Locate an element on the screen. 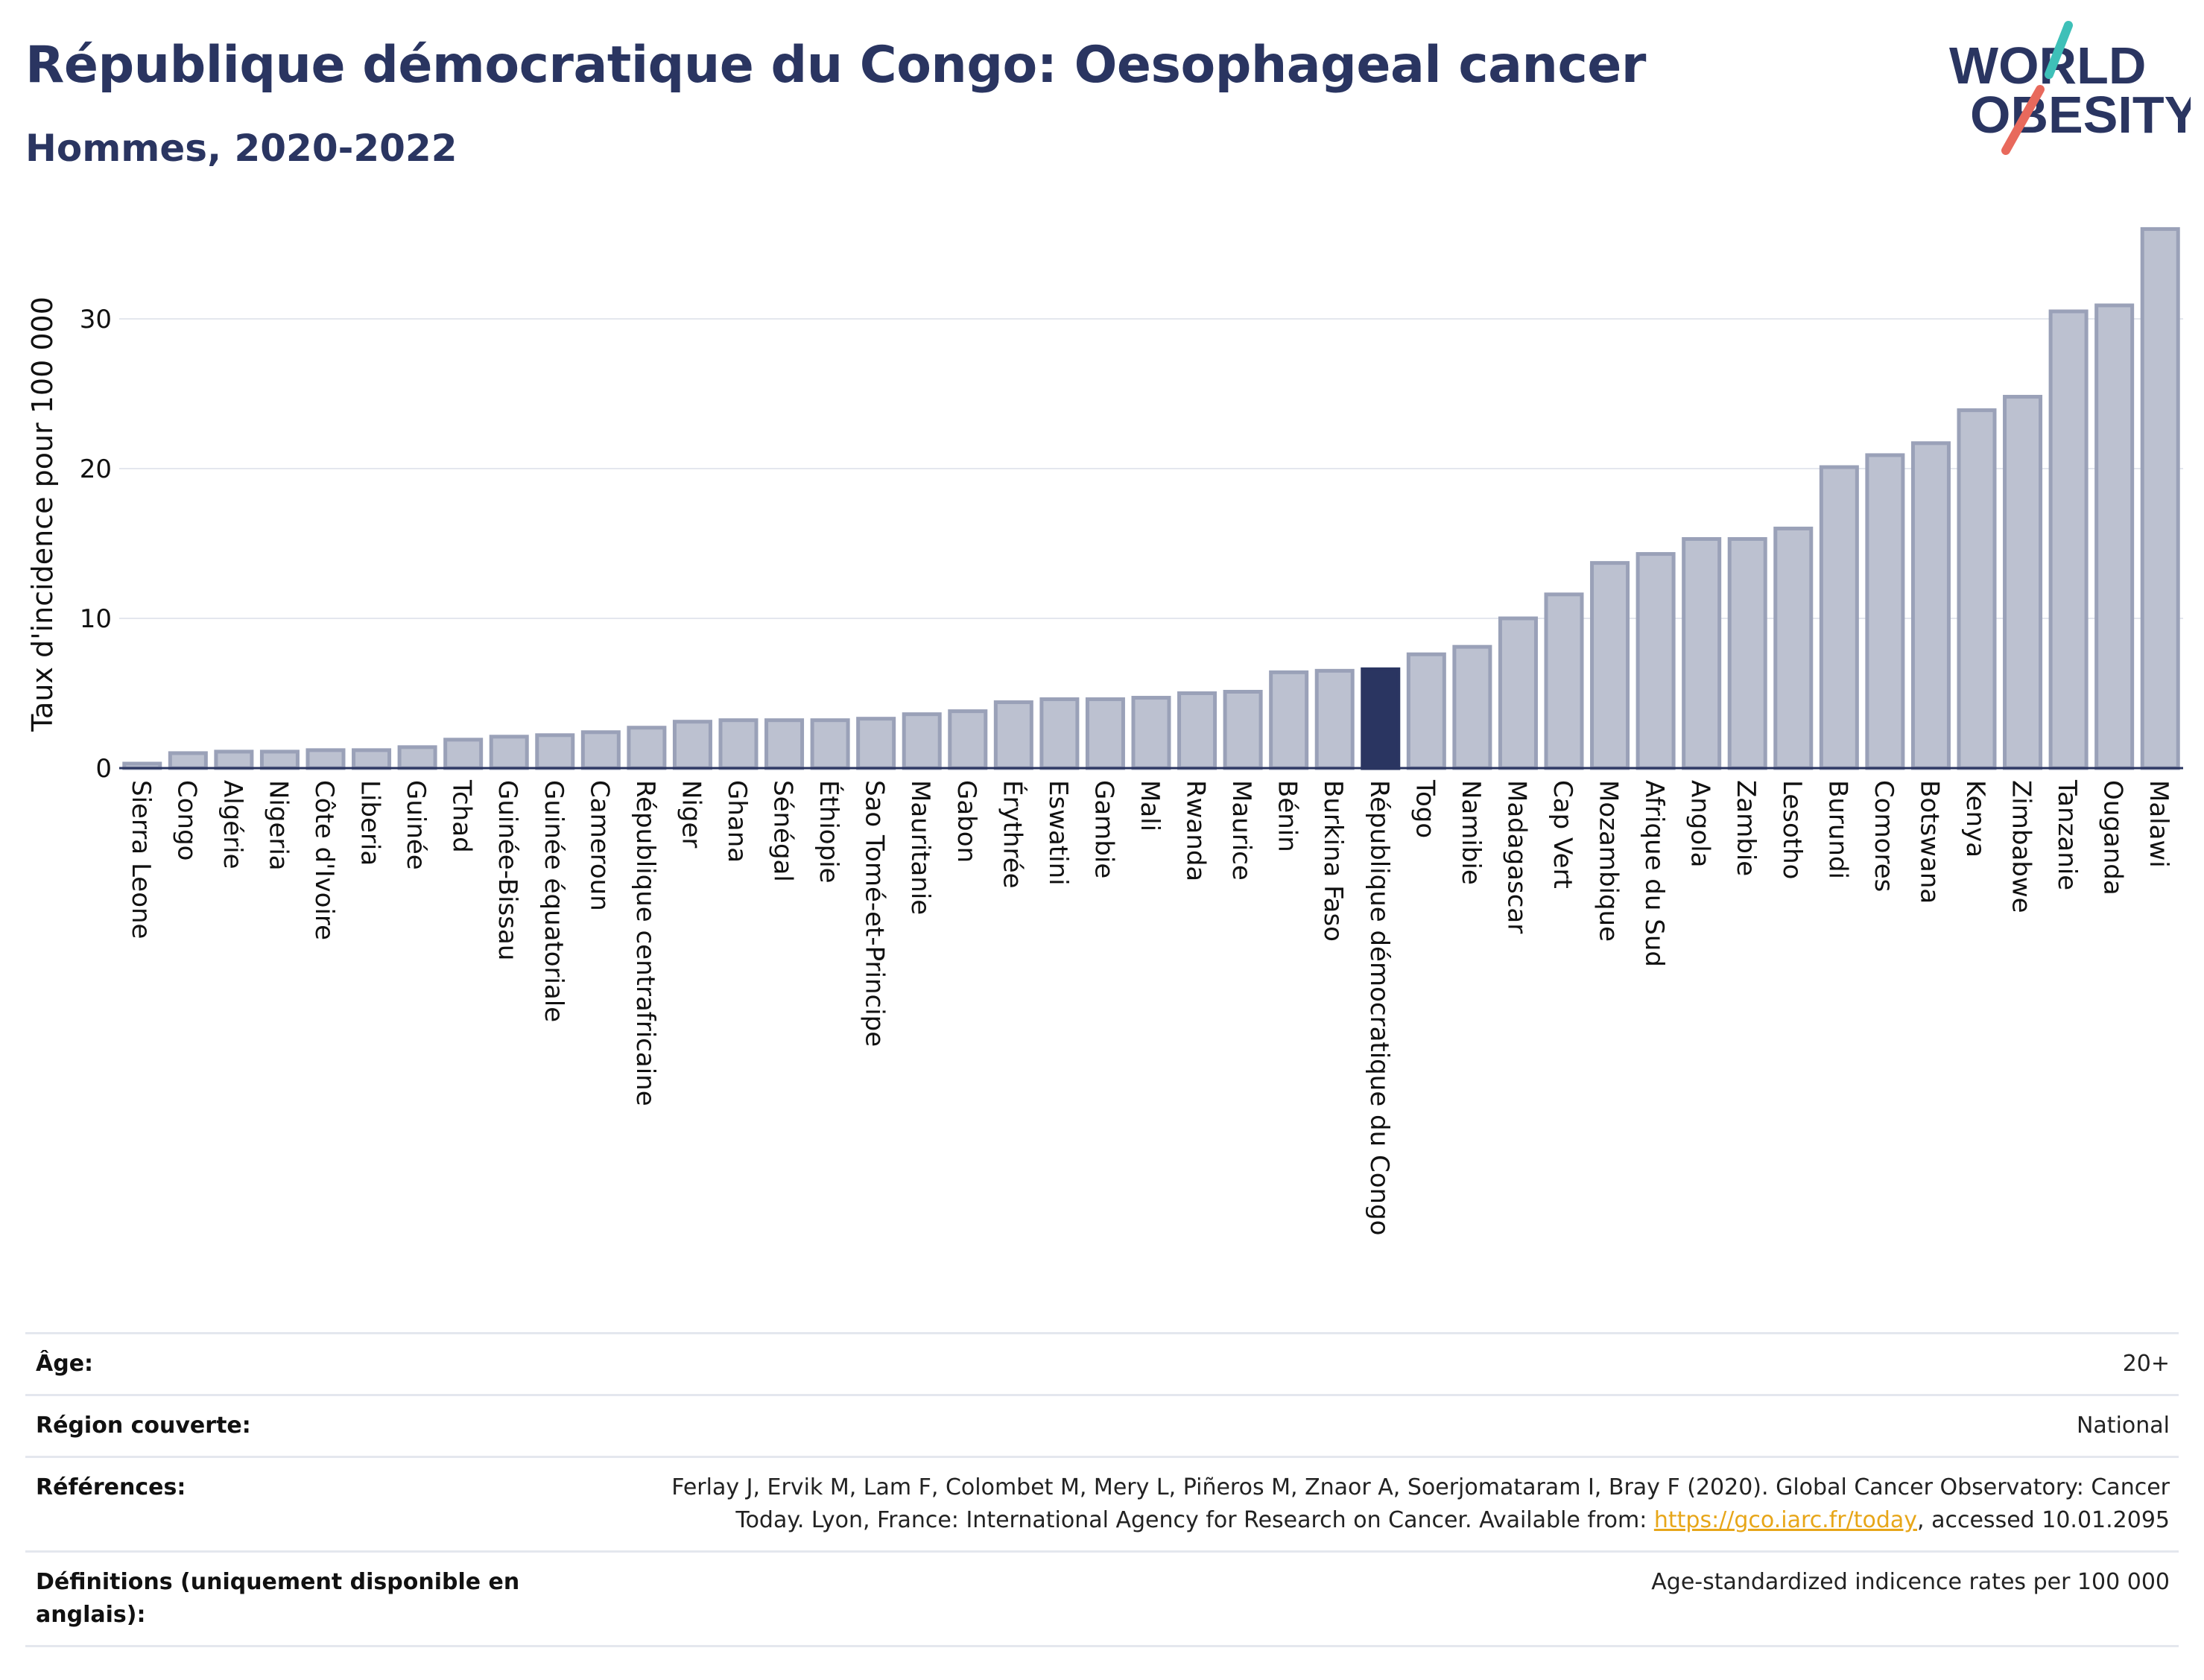 The width and height of the screenshot is (2204, 1680). y-tick-label: 10 is located at coordinates (96, 619).